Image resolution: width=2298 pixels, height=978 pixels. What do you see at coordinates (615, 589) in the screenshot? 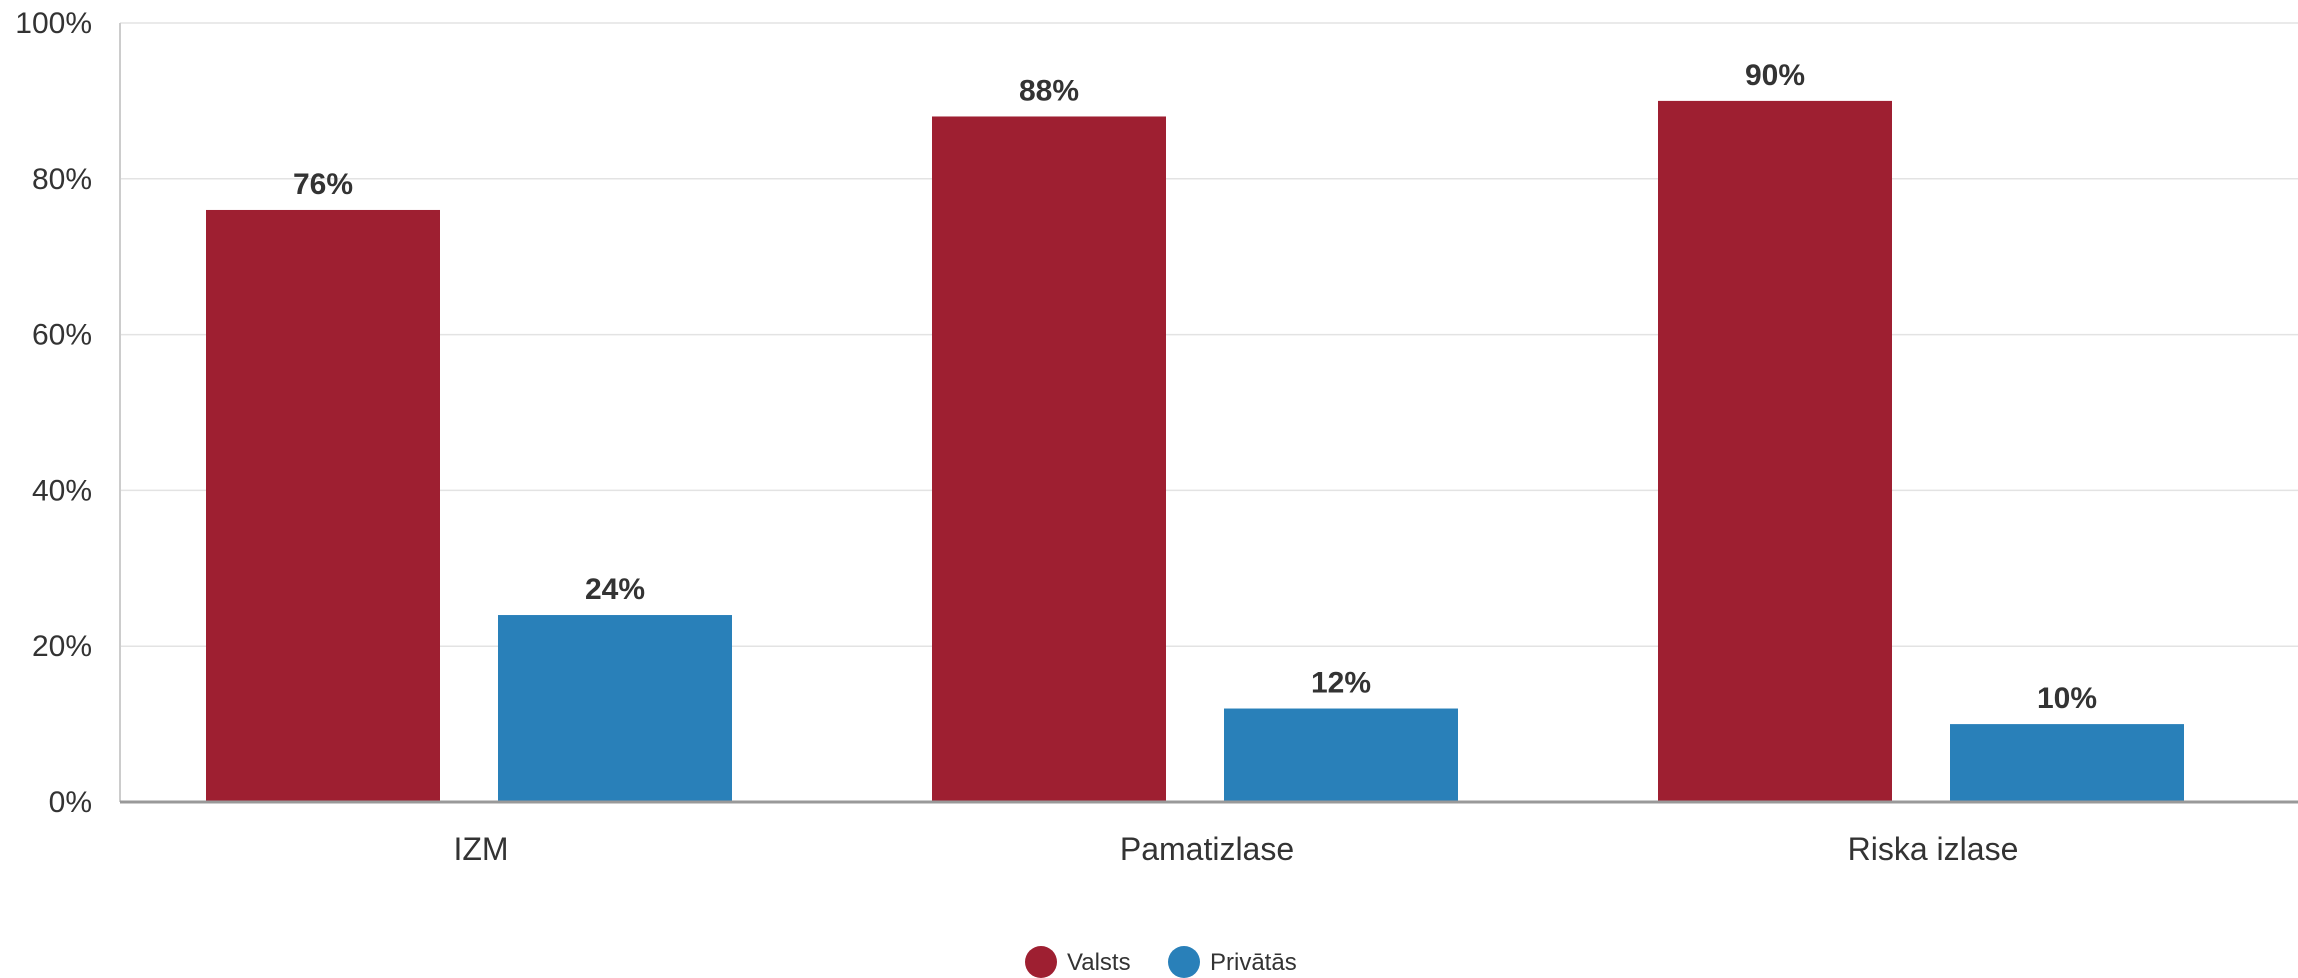
I see `data-label: 24%` at bounding box center [615, 589].